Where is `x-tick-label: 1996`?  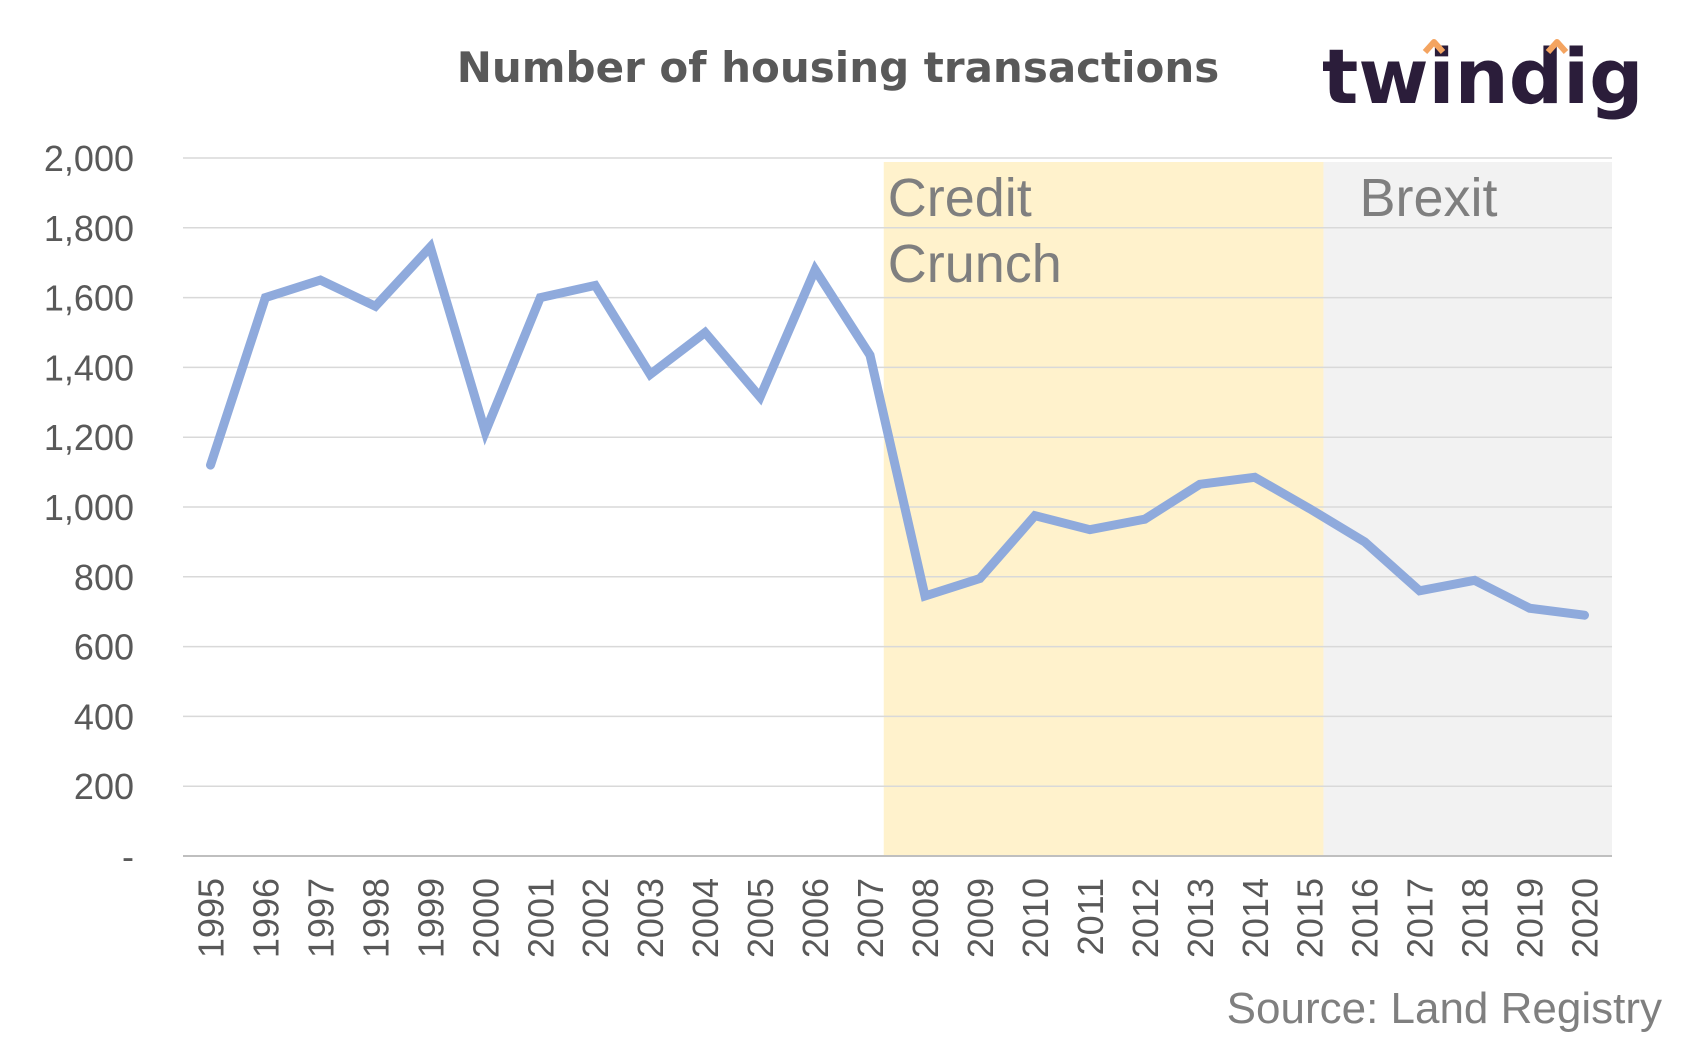 x-tick-label: 1996 is located at coordinates (265, 918).